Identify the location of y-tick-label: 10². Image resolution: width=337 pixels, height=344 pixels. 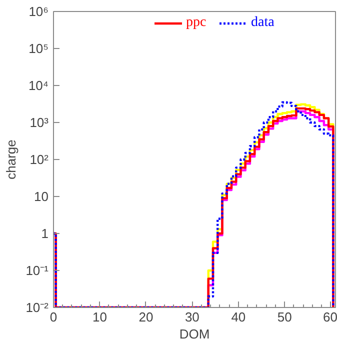
(40, 159).